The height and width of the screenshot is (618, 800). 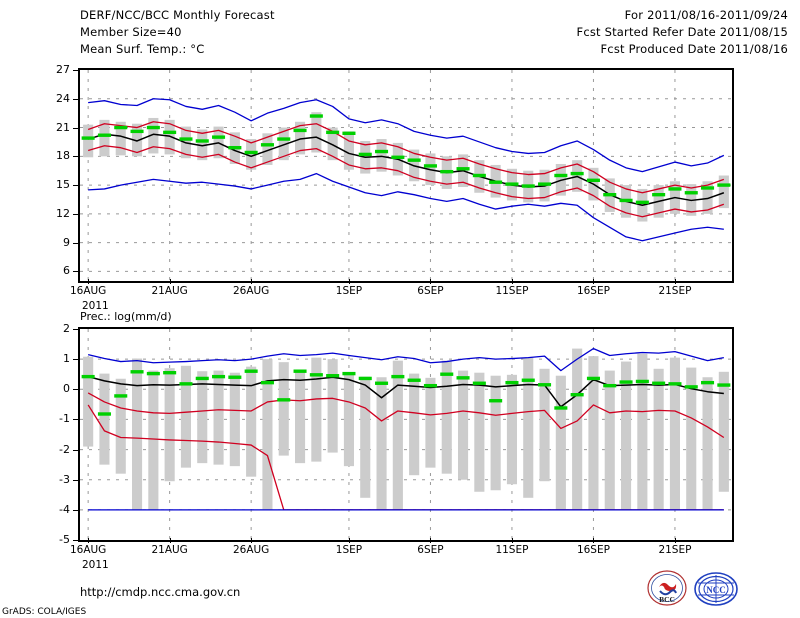 I want to click on forecast-range-label: For 2011/08/16-2011/09/24, so click(x=706, y=15).